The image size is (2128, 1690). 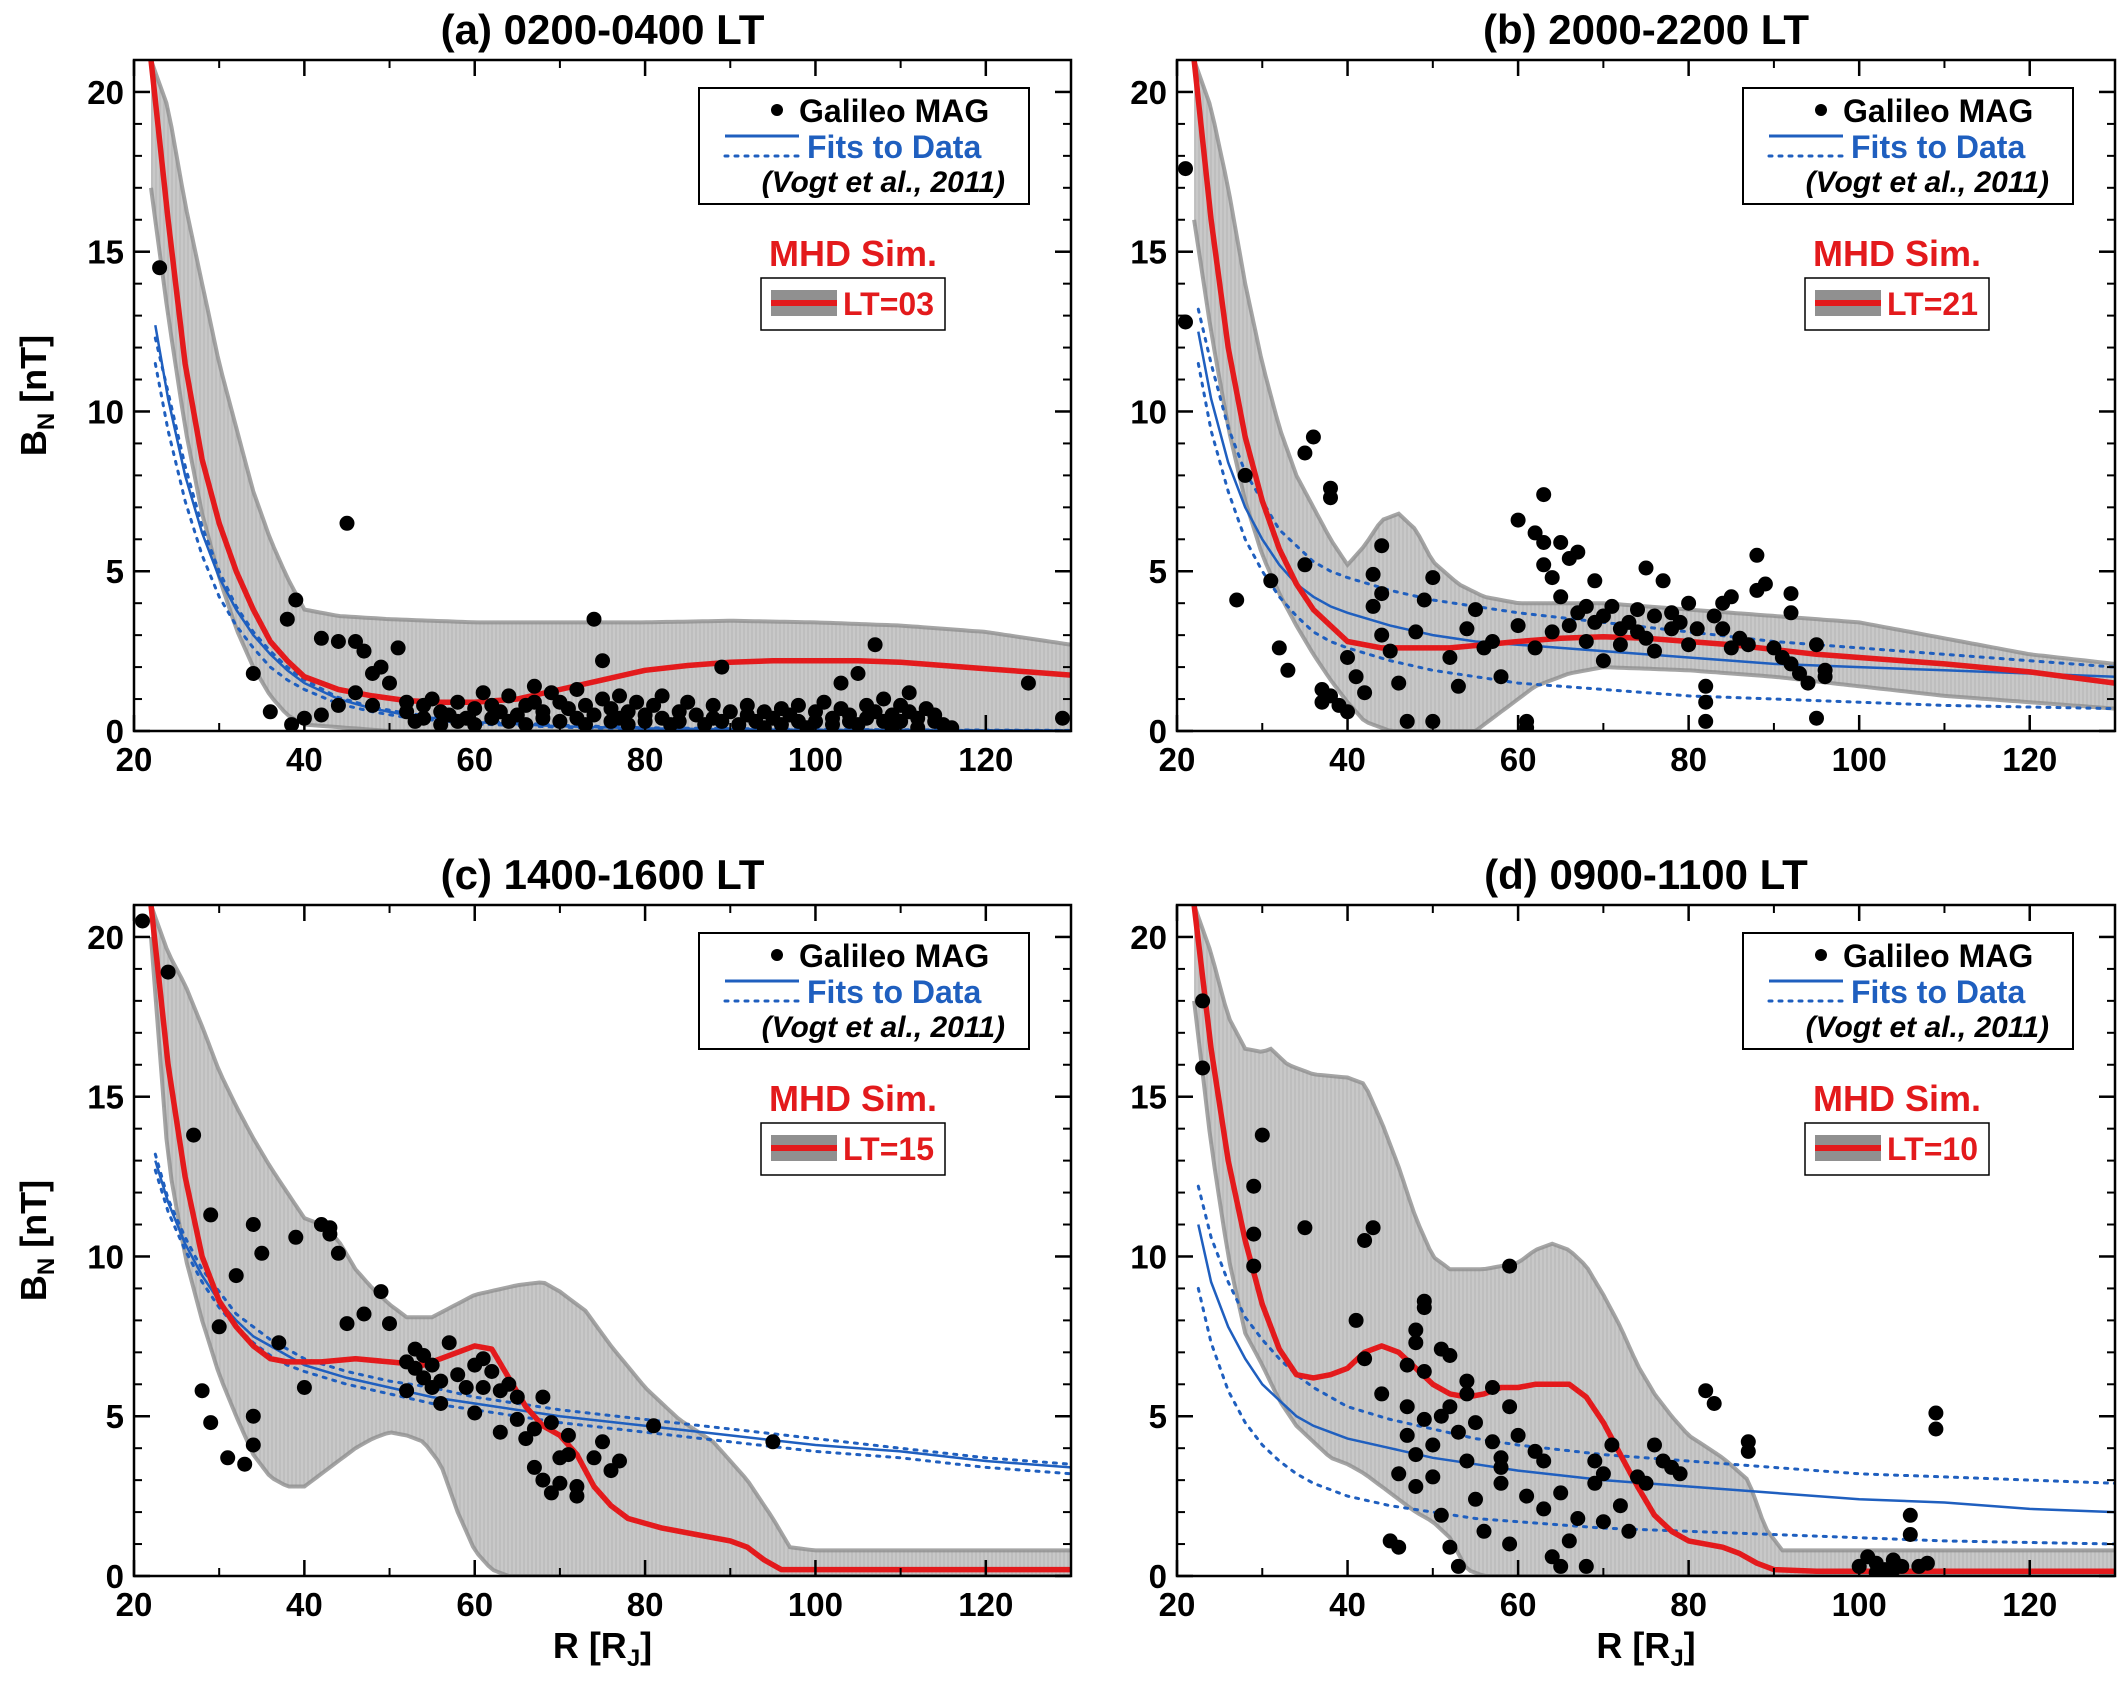 What do you see at coordinates (888, 1149) in the screenshot?
I see `mhd-legend-lt-label: LT=15` at bounding box center [888, 1149].